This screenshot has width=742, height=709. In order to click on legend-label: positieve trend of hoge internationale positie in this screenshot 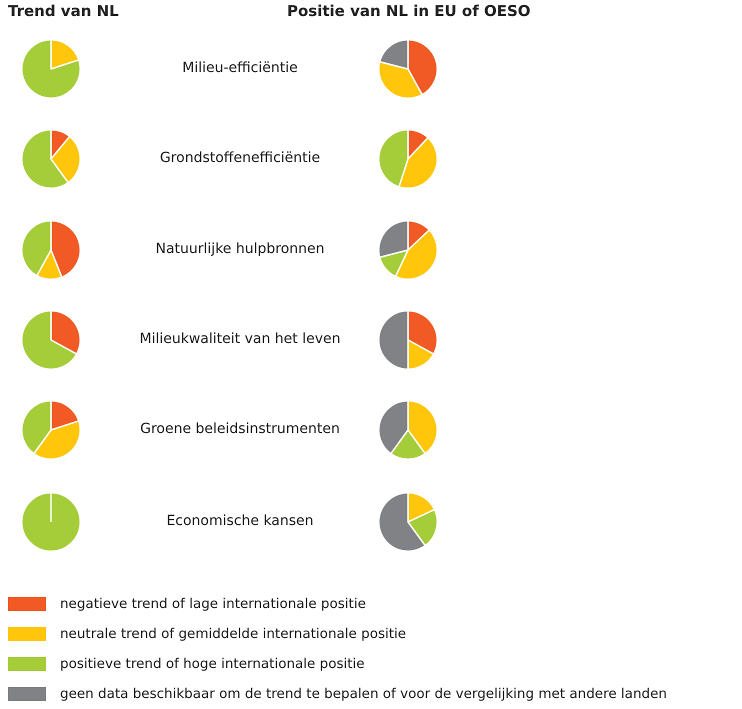, I will do `click(212, 664)`.